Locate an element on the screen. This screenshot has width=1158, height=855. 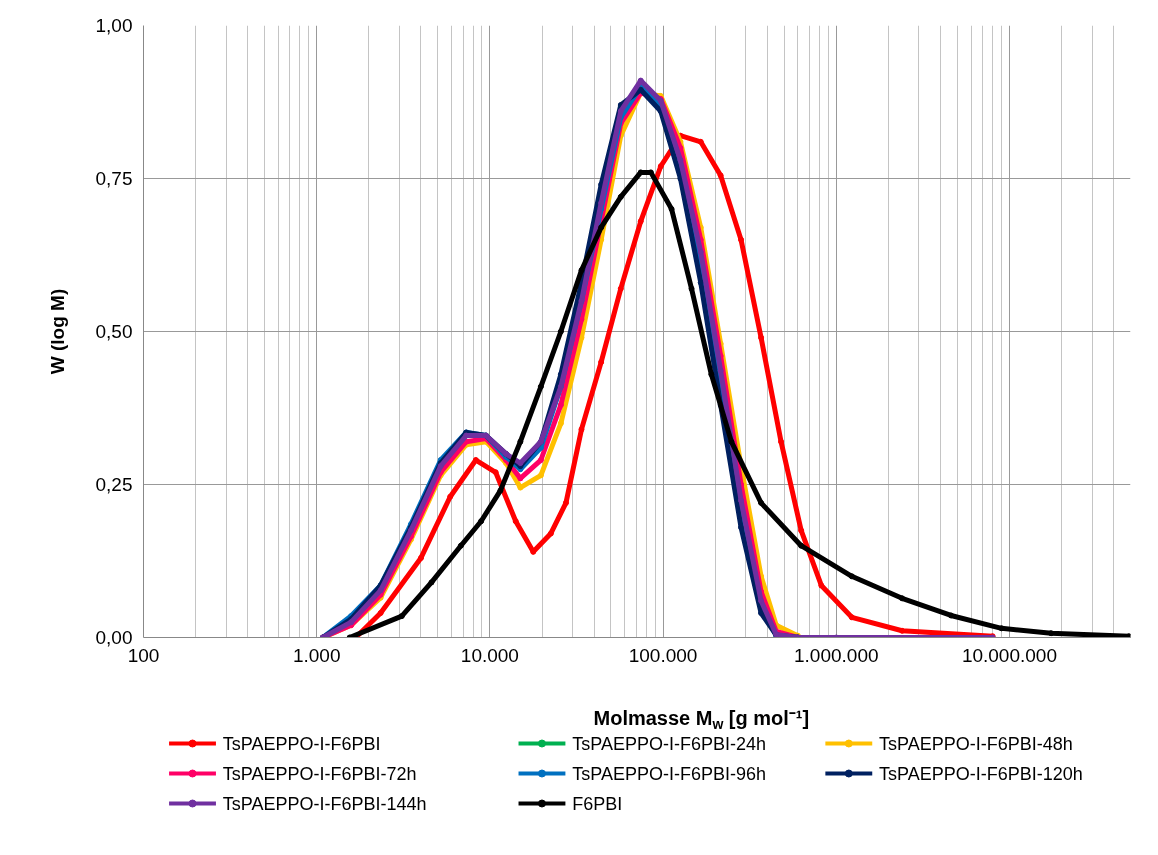
y-tick-label: 0,25 is located at coordinates (114, 484).